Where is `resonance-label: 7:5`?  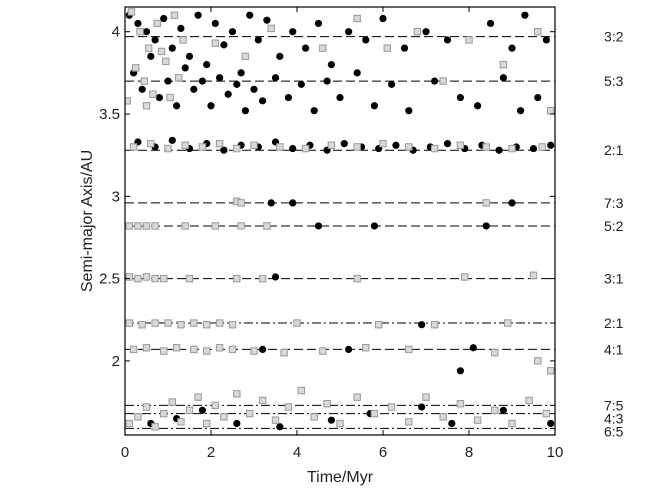 resonance-label: 7:5 is located at coordinates (614, 405).